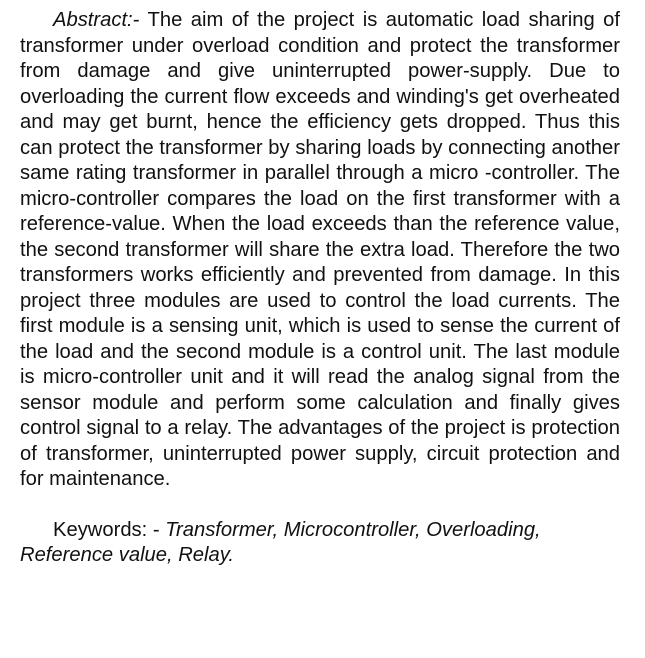 The height and width of the screenshot is (658, 645). Describe the element at coordinates (106, 529) in the screenshot. I see `keywords-label: Keywords: -` at that location.